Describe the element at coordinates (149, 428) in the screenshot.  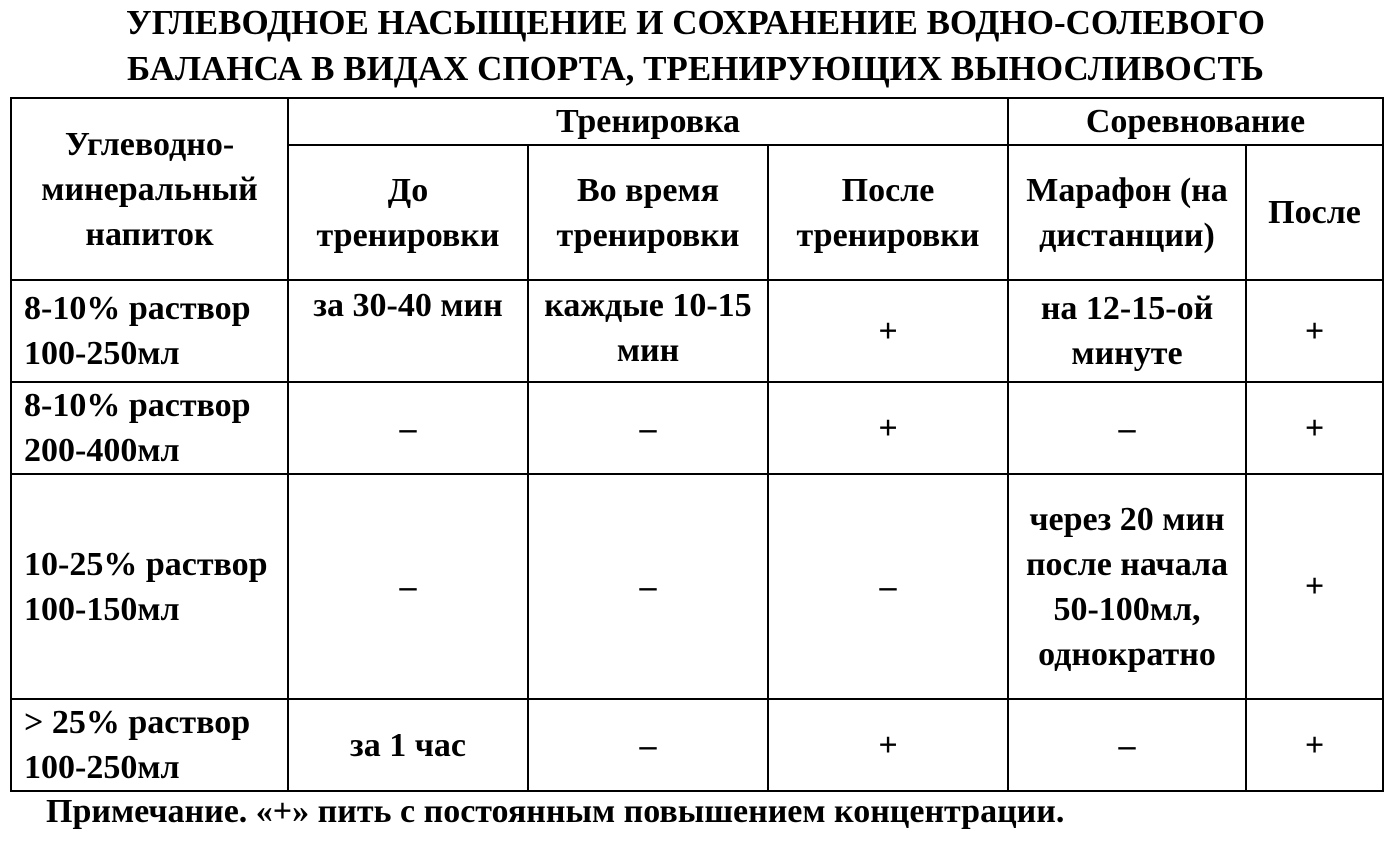
I see `drink-cell: 8-10% раствор 200-400мл` at that location.